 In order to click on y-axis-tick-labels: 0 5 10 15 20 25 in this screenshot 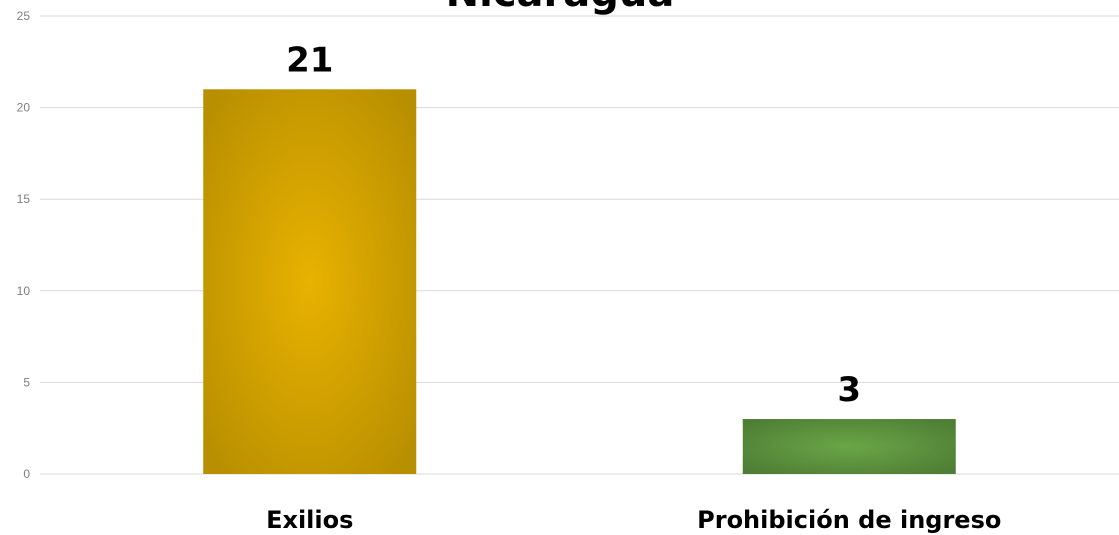, I will do `click(24, 245)`.